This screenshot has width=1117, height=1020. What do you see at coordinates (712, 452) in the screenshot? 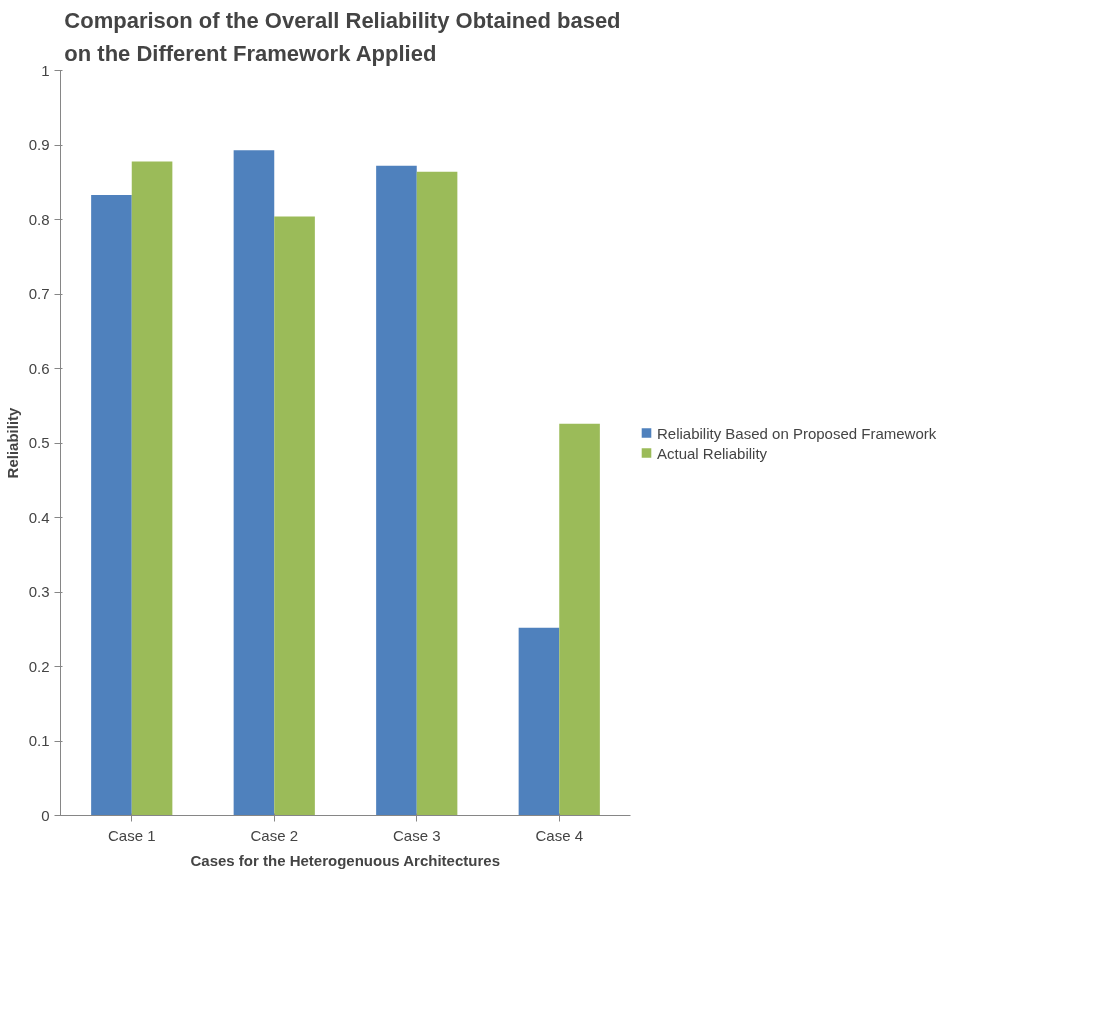
I see `legend-label: Actual Reliability` at bounding box center [712, 452].